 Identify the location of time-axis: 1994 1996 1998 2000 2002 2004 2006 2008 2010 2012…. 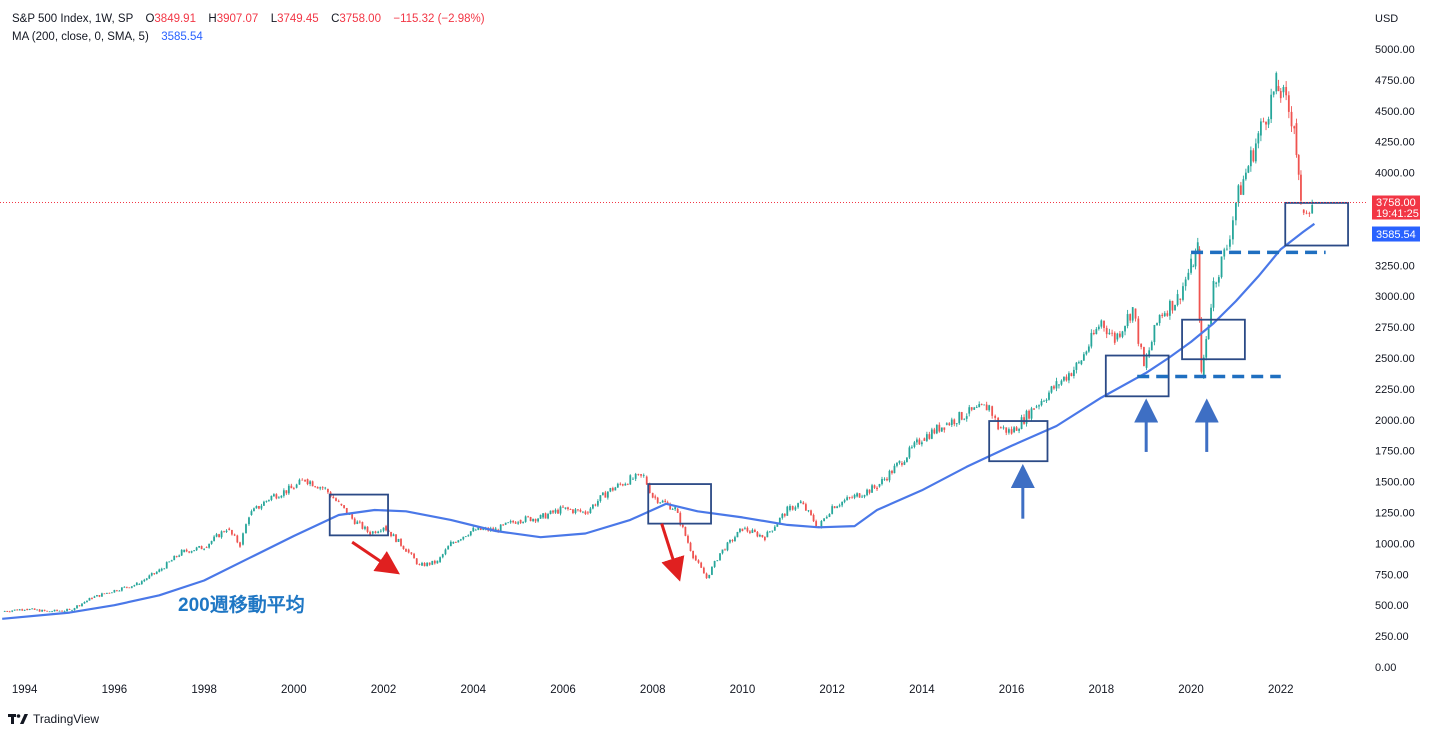
(653, 690).